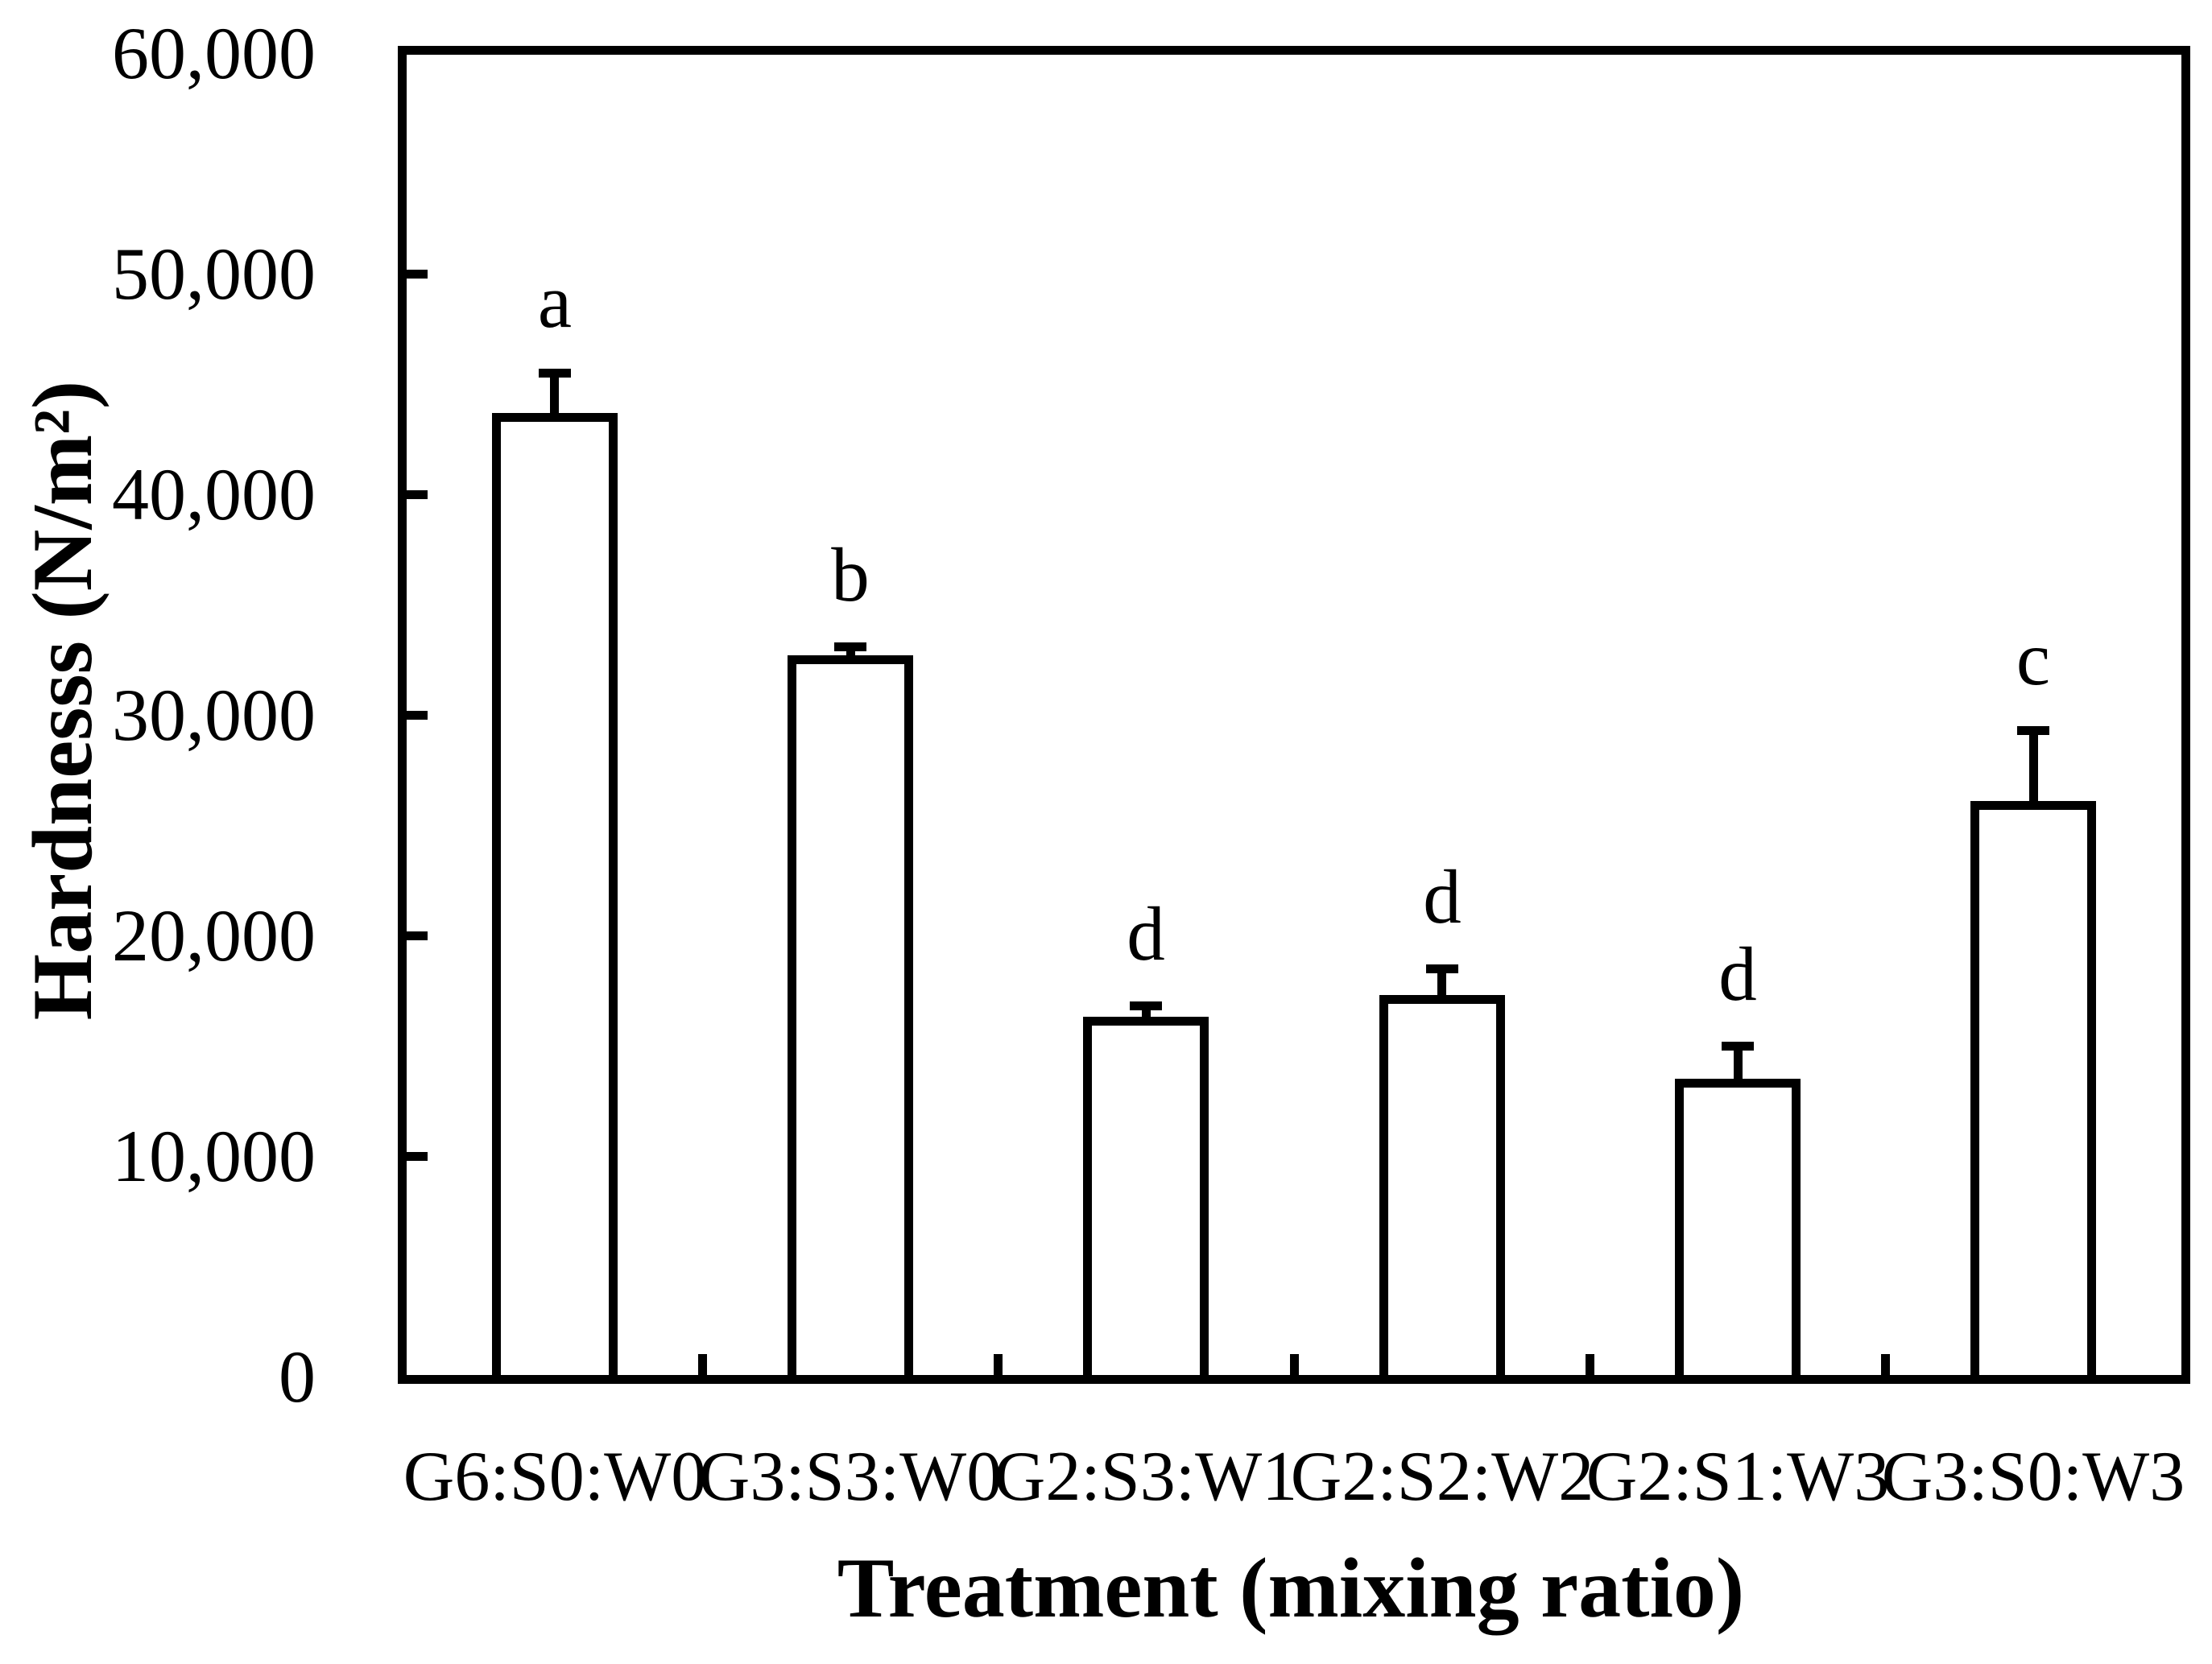 This screenshot has width=2212, height=1664. I want to click on y-tick-label: 0, so click(297, 1377).